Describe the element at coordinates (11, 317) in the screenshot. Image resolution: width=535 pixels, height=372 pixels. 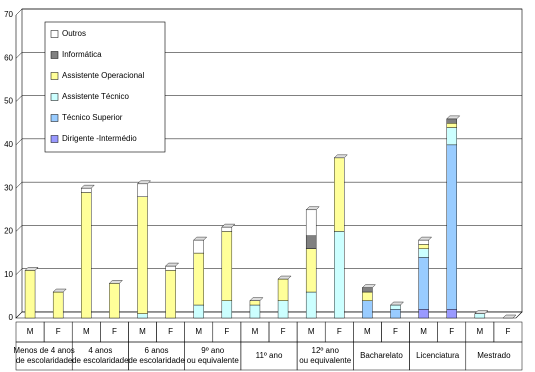
I see `y-tick-label: 0` at that location.